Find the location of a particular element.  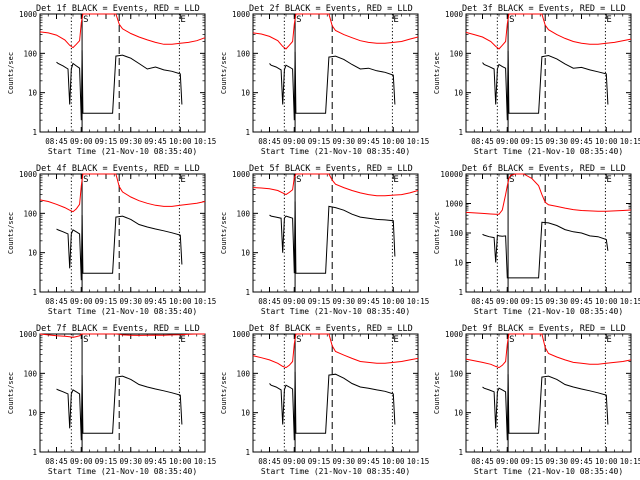

panel-title: Det 4f BLACK = Events, RED = LLD is located at coordinates (118, 169).